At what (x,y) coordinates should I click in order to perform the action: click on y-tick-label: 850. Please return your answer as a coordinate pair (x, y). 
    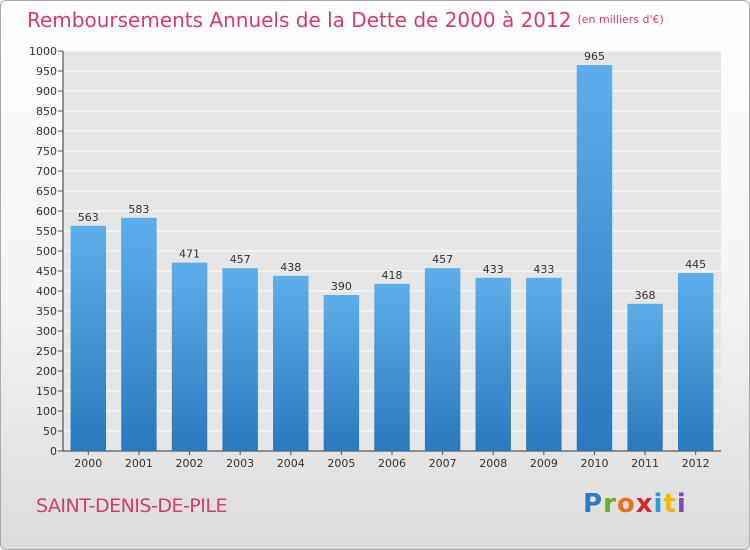
    Looking at the image, I should click on (46, 111).